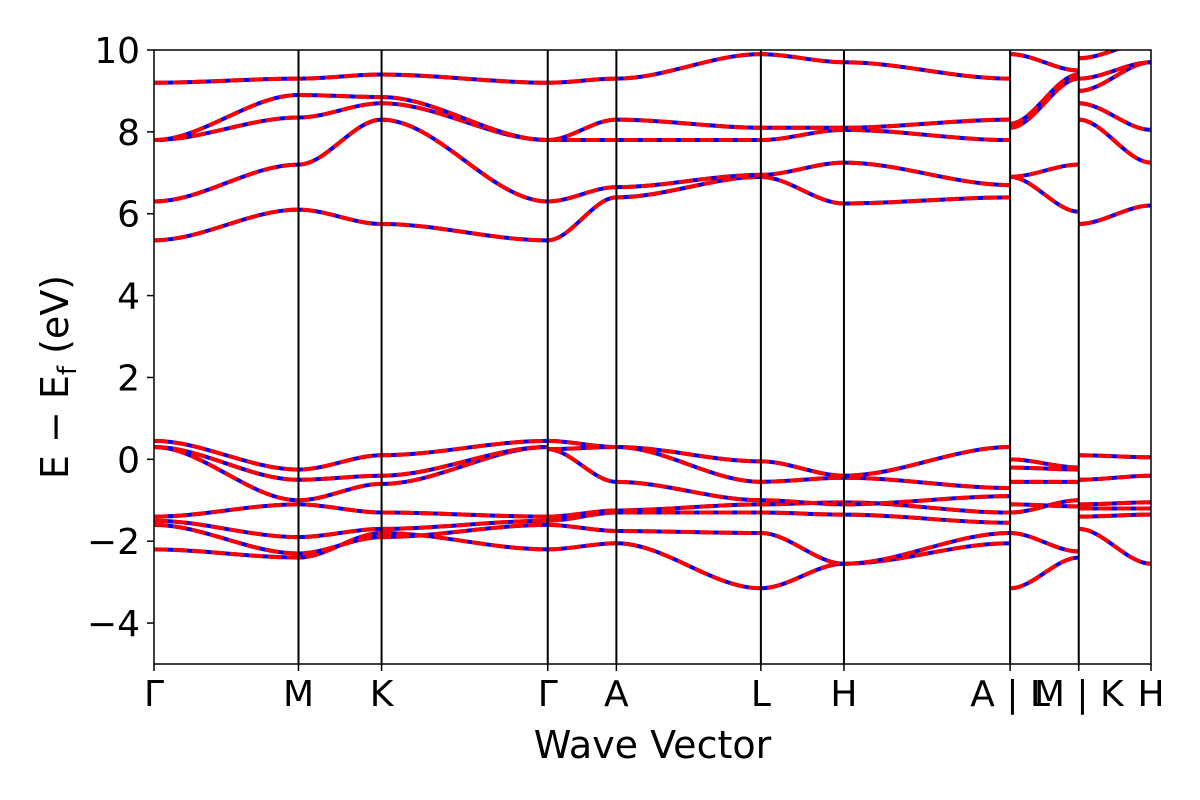 Image resolution: width=1200 pixels, height=800 pixels. I want to click on y-tick-label-3: 2, so click(128, 378).